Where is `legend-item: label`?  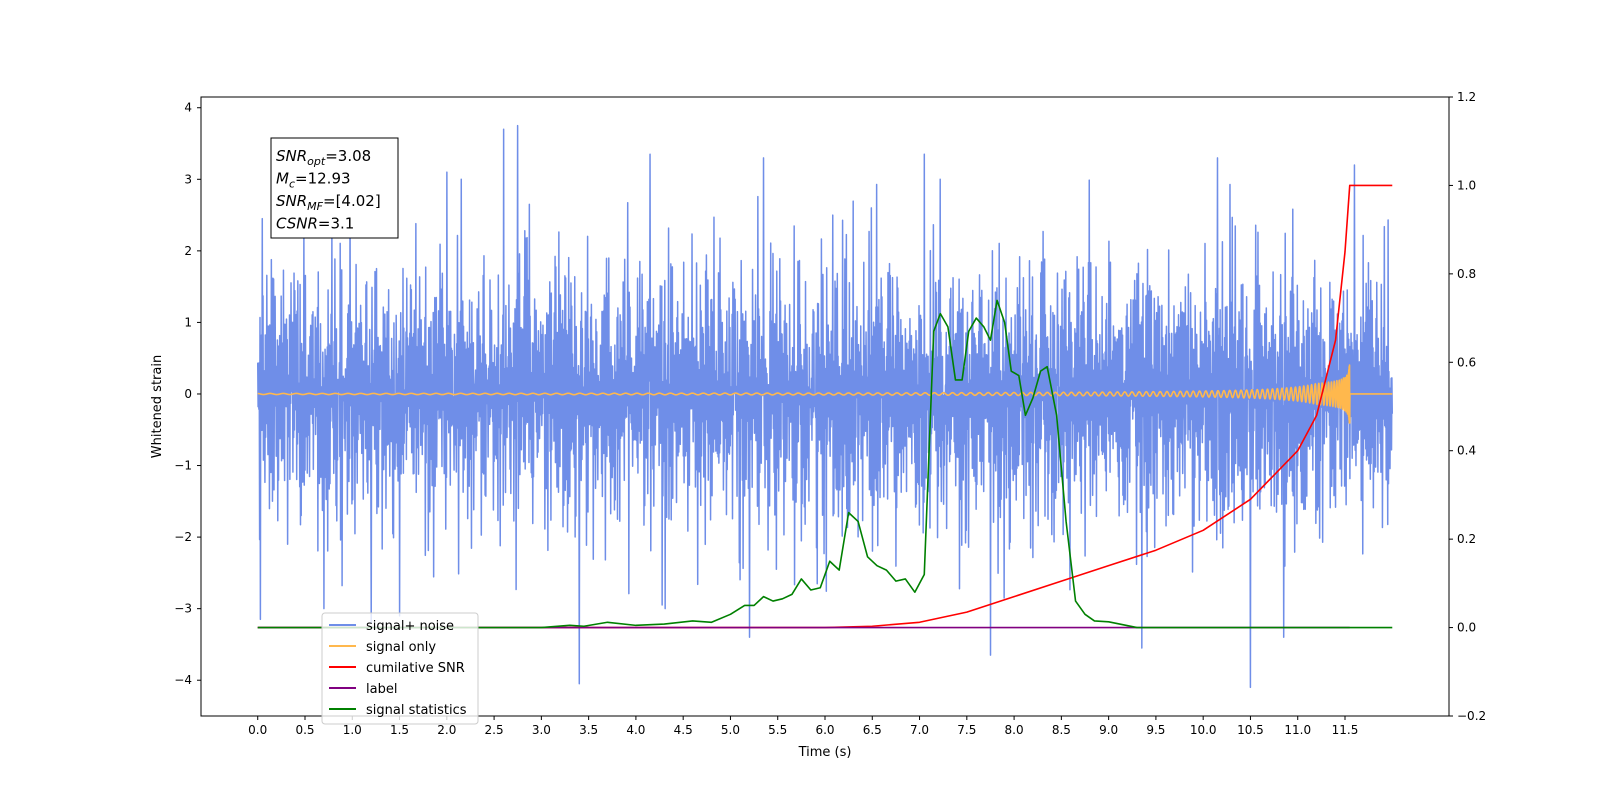
legend-item: label is located at coordinates (363, 689).